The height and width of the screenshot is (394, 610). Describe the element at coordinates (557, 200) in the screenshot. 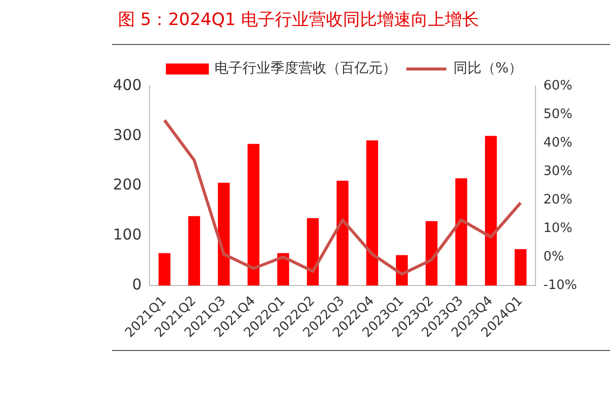

I see `y2-tick-label: 20%` at that location.